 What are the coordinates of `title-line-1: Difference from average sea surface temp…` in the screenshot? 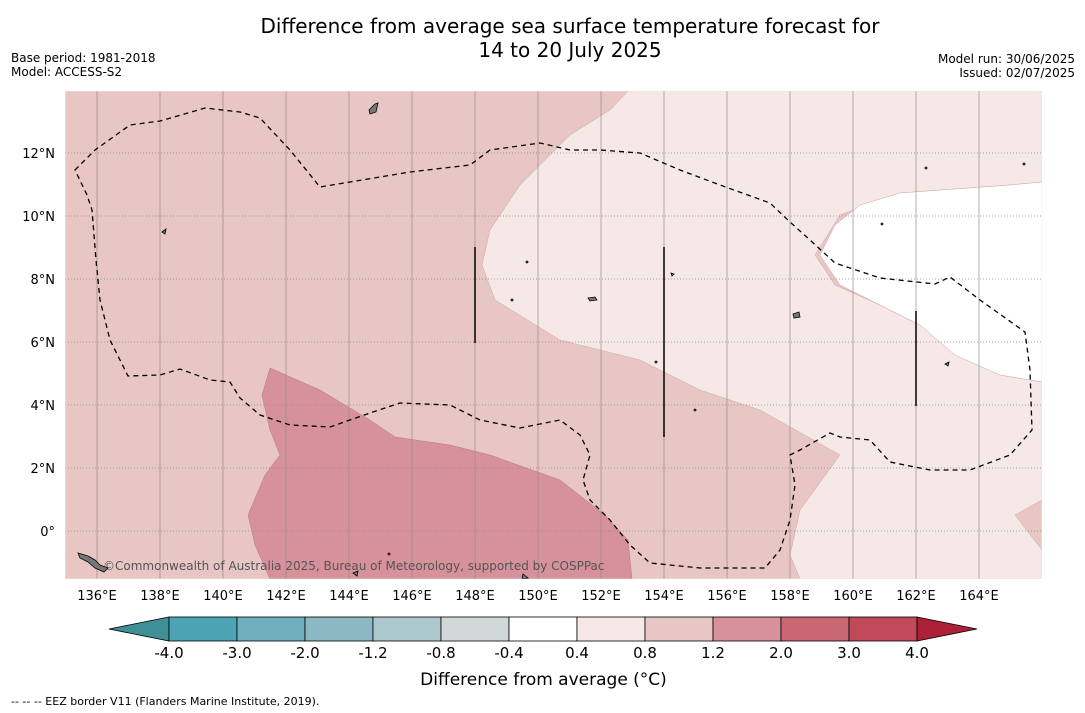 It's located at (570, 26).